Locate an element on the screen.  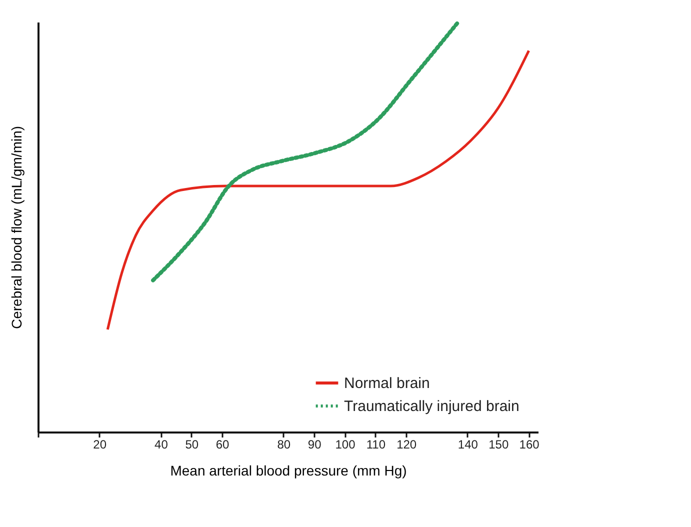
y-axis-title: Cerebral blood flow (mL/gm/min) is located at coordinates (16, 228).